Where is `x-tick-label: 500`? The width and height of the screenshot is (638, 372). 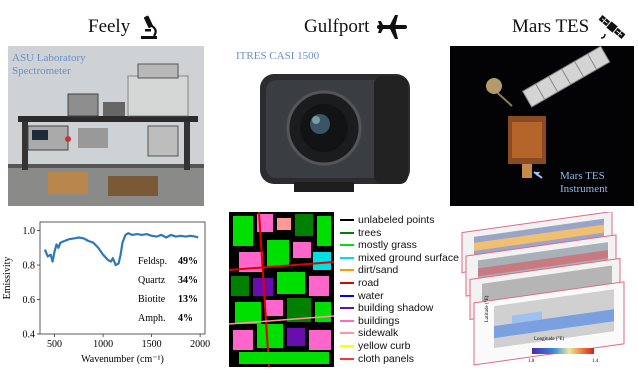
x-tick-label: 500 is located at coordinates (54, 344).